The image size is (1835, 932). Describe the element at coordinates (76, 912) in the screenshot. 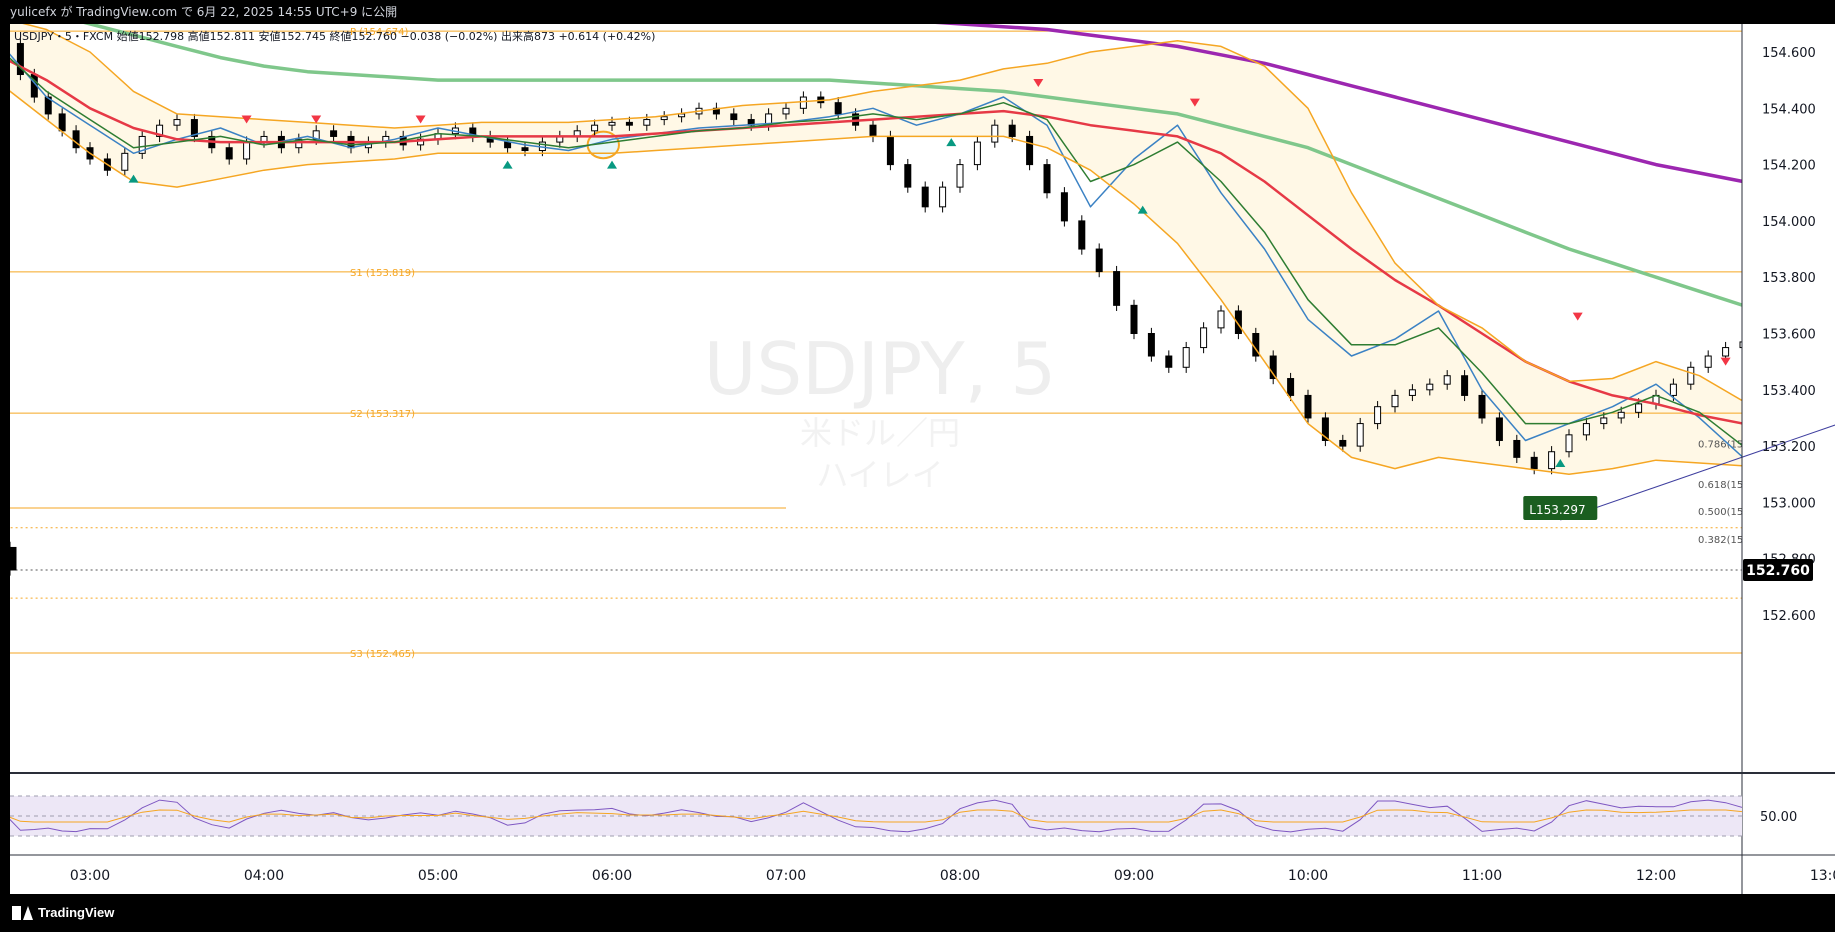

I see `brand-name: TradingView` at that location.